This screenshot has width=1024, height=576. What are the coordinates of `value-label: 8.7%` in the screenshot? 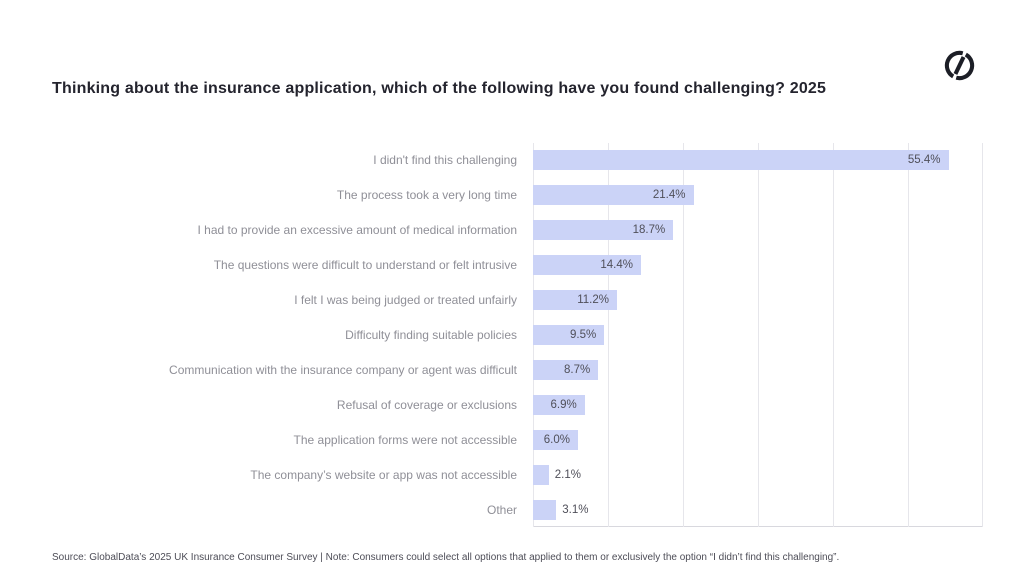 It's located at (577, 369).